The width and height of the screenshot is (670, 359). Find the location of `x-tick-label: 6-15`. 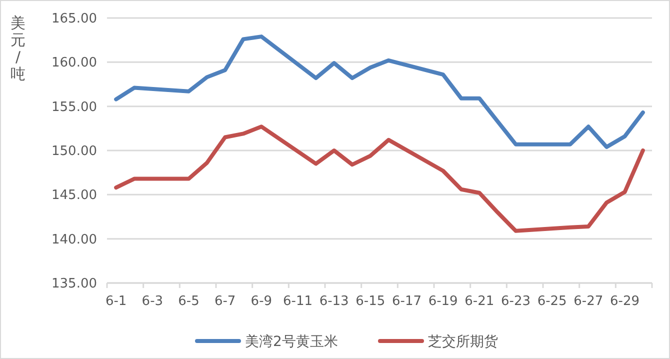

x-tick-label: 6-15 is located at coordinates (371, 301).